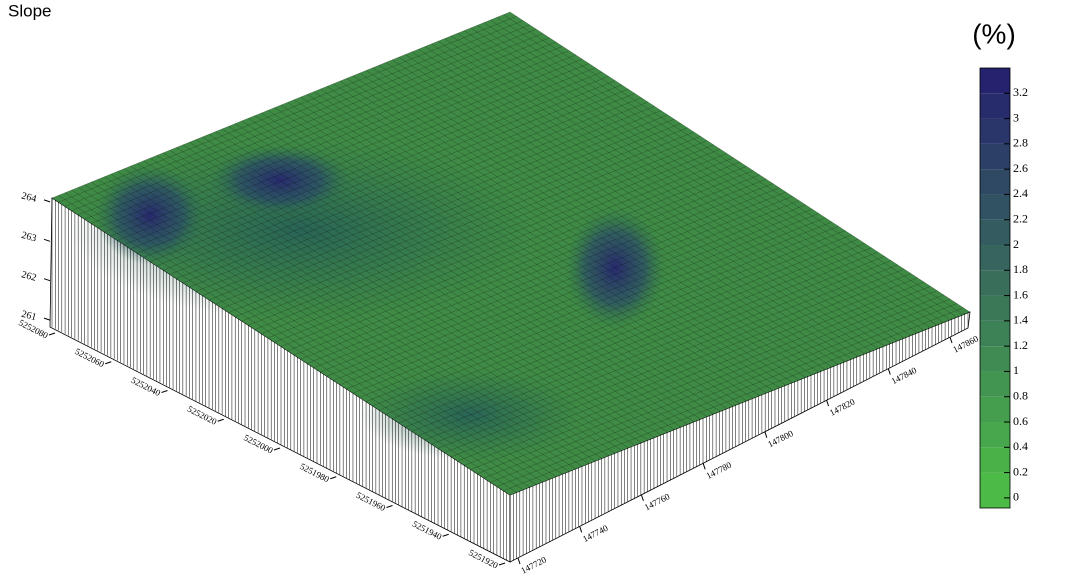 Image resolution: width=1073 pixels, height=582 pixels. I want to click on colorbar-tick-label: 2.8, so click(1020, 143).